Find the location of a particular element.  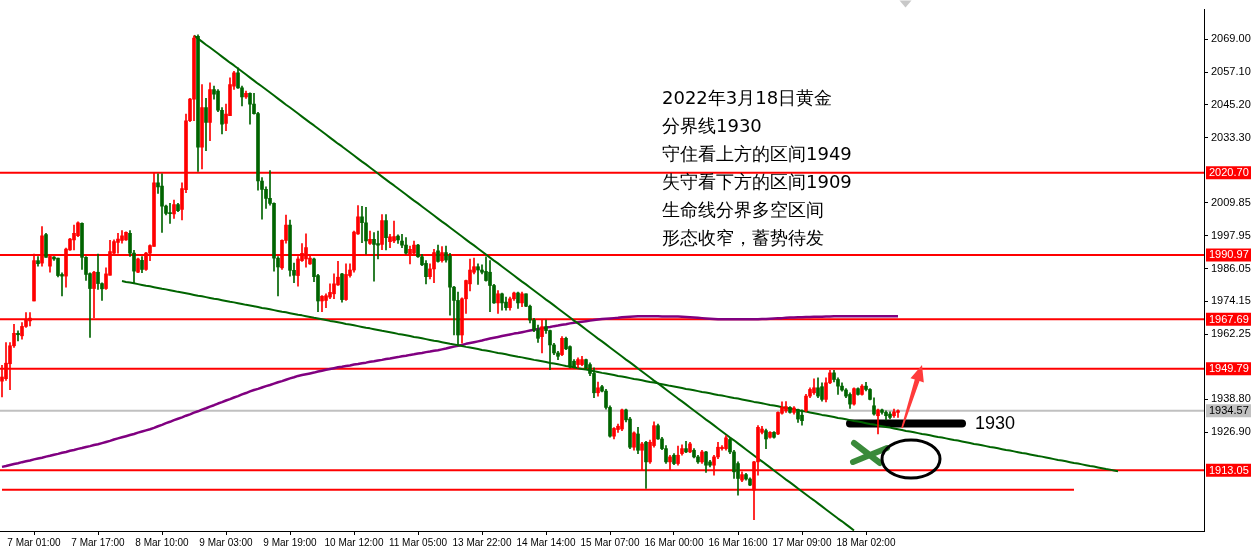

annotation: 失守看下方的区间1909 is located at coordinates (757, 181).